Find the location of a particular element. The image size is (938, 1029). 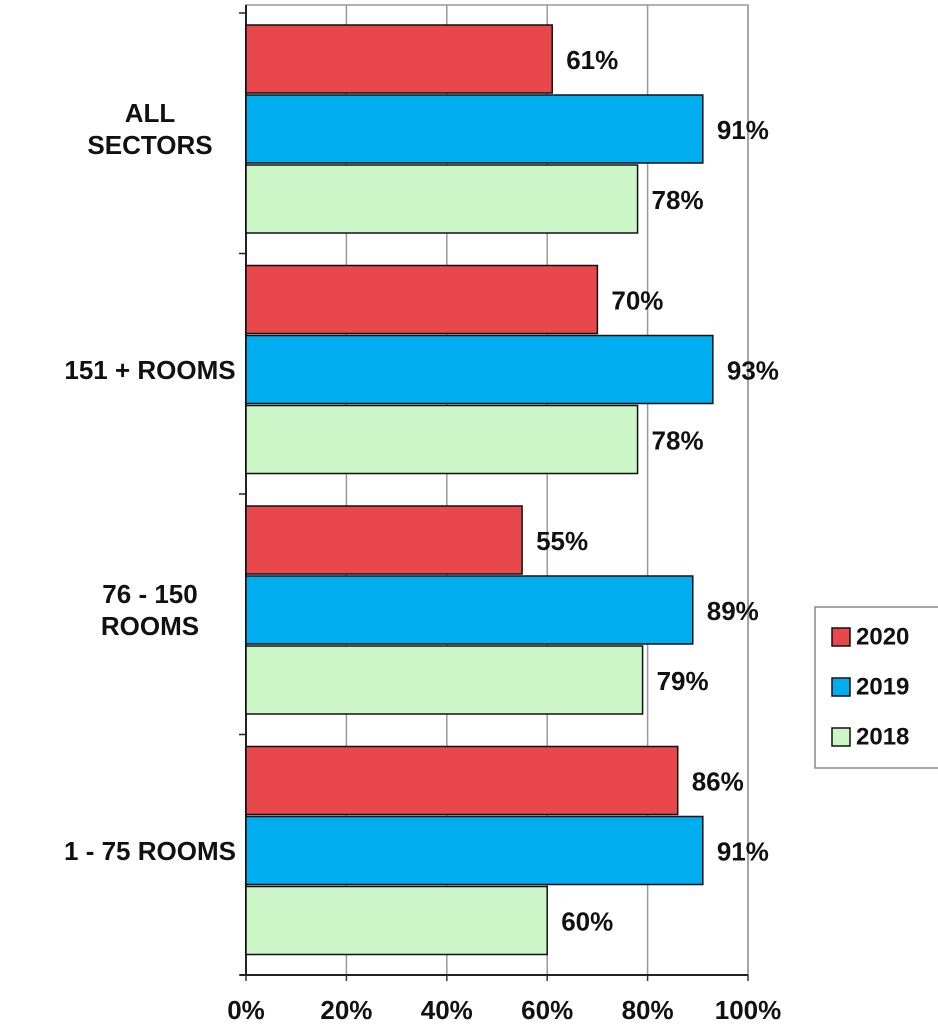

legend-label: 2018 is located at coordinates (882, 736).